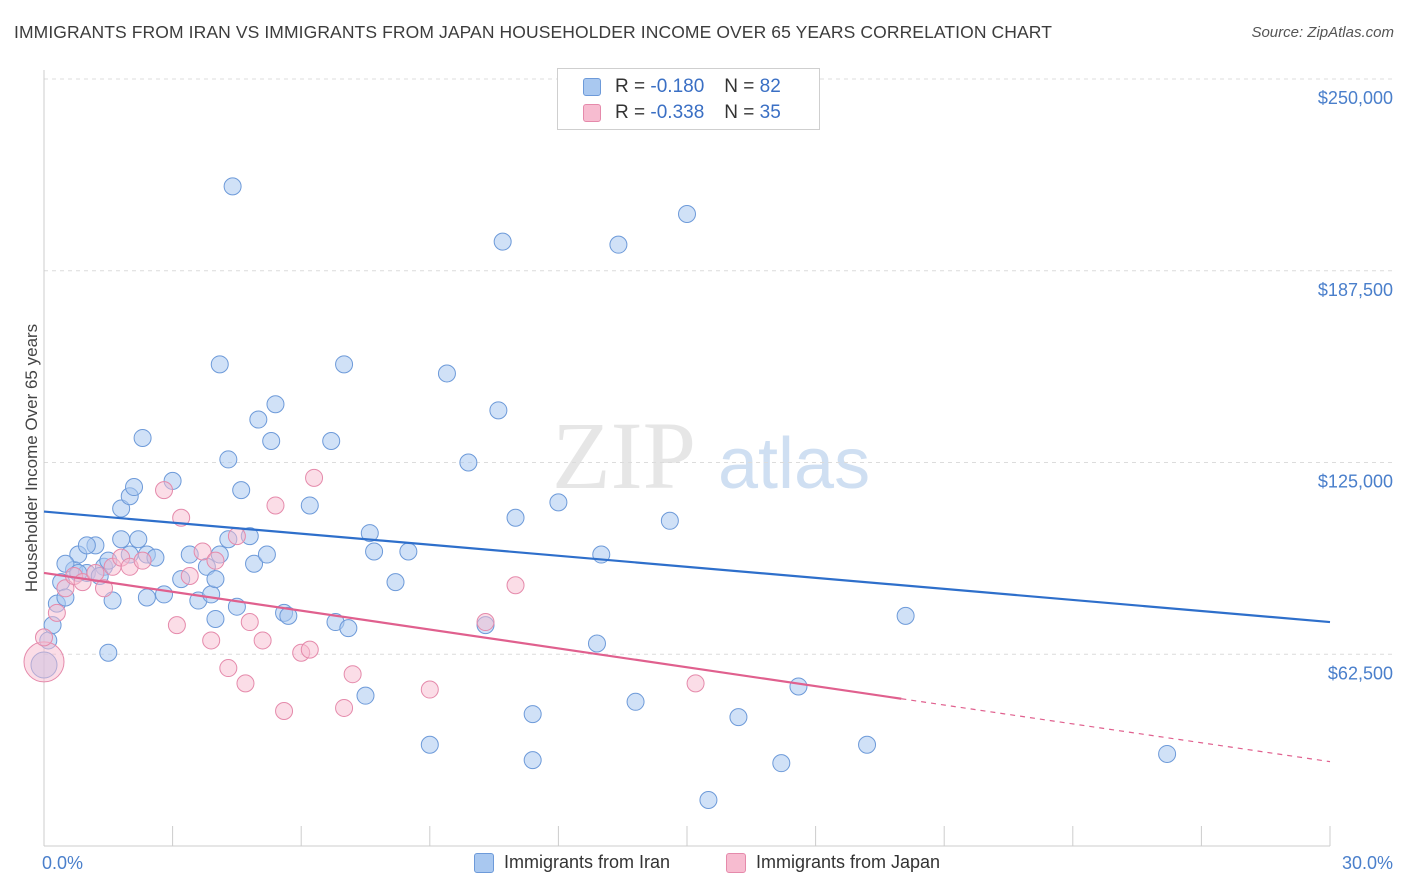  I want to click on chart-source: Source: ZipAtlas.com, so click(1322, 32).